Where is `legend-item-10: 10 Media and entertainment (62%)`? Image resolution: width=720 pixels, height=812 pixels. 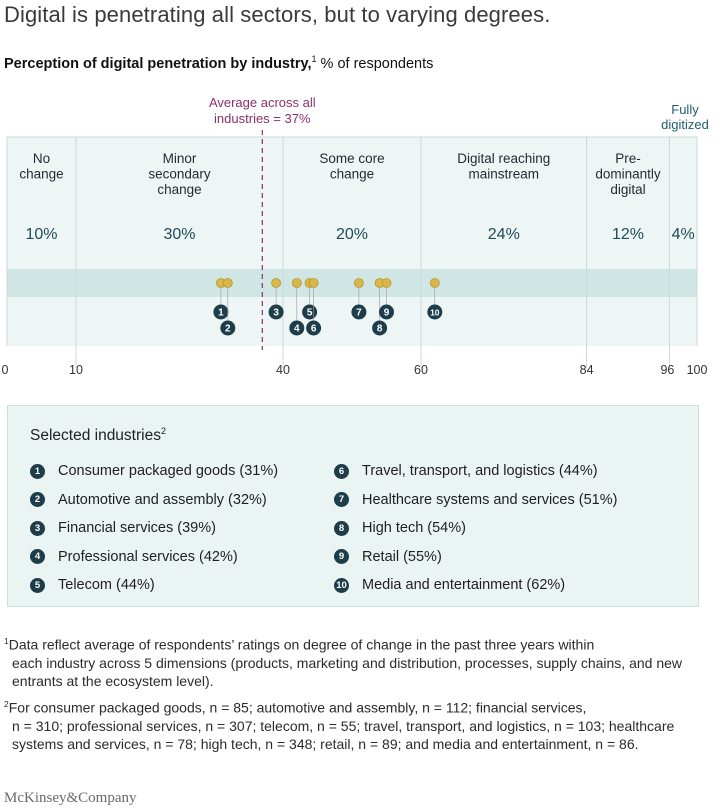
legend-item-10: 10 Media and entertainment (62%) is located at coordinates (449, 585).